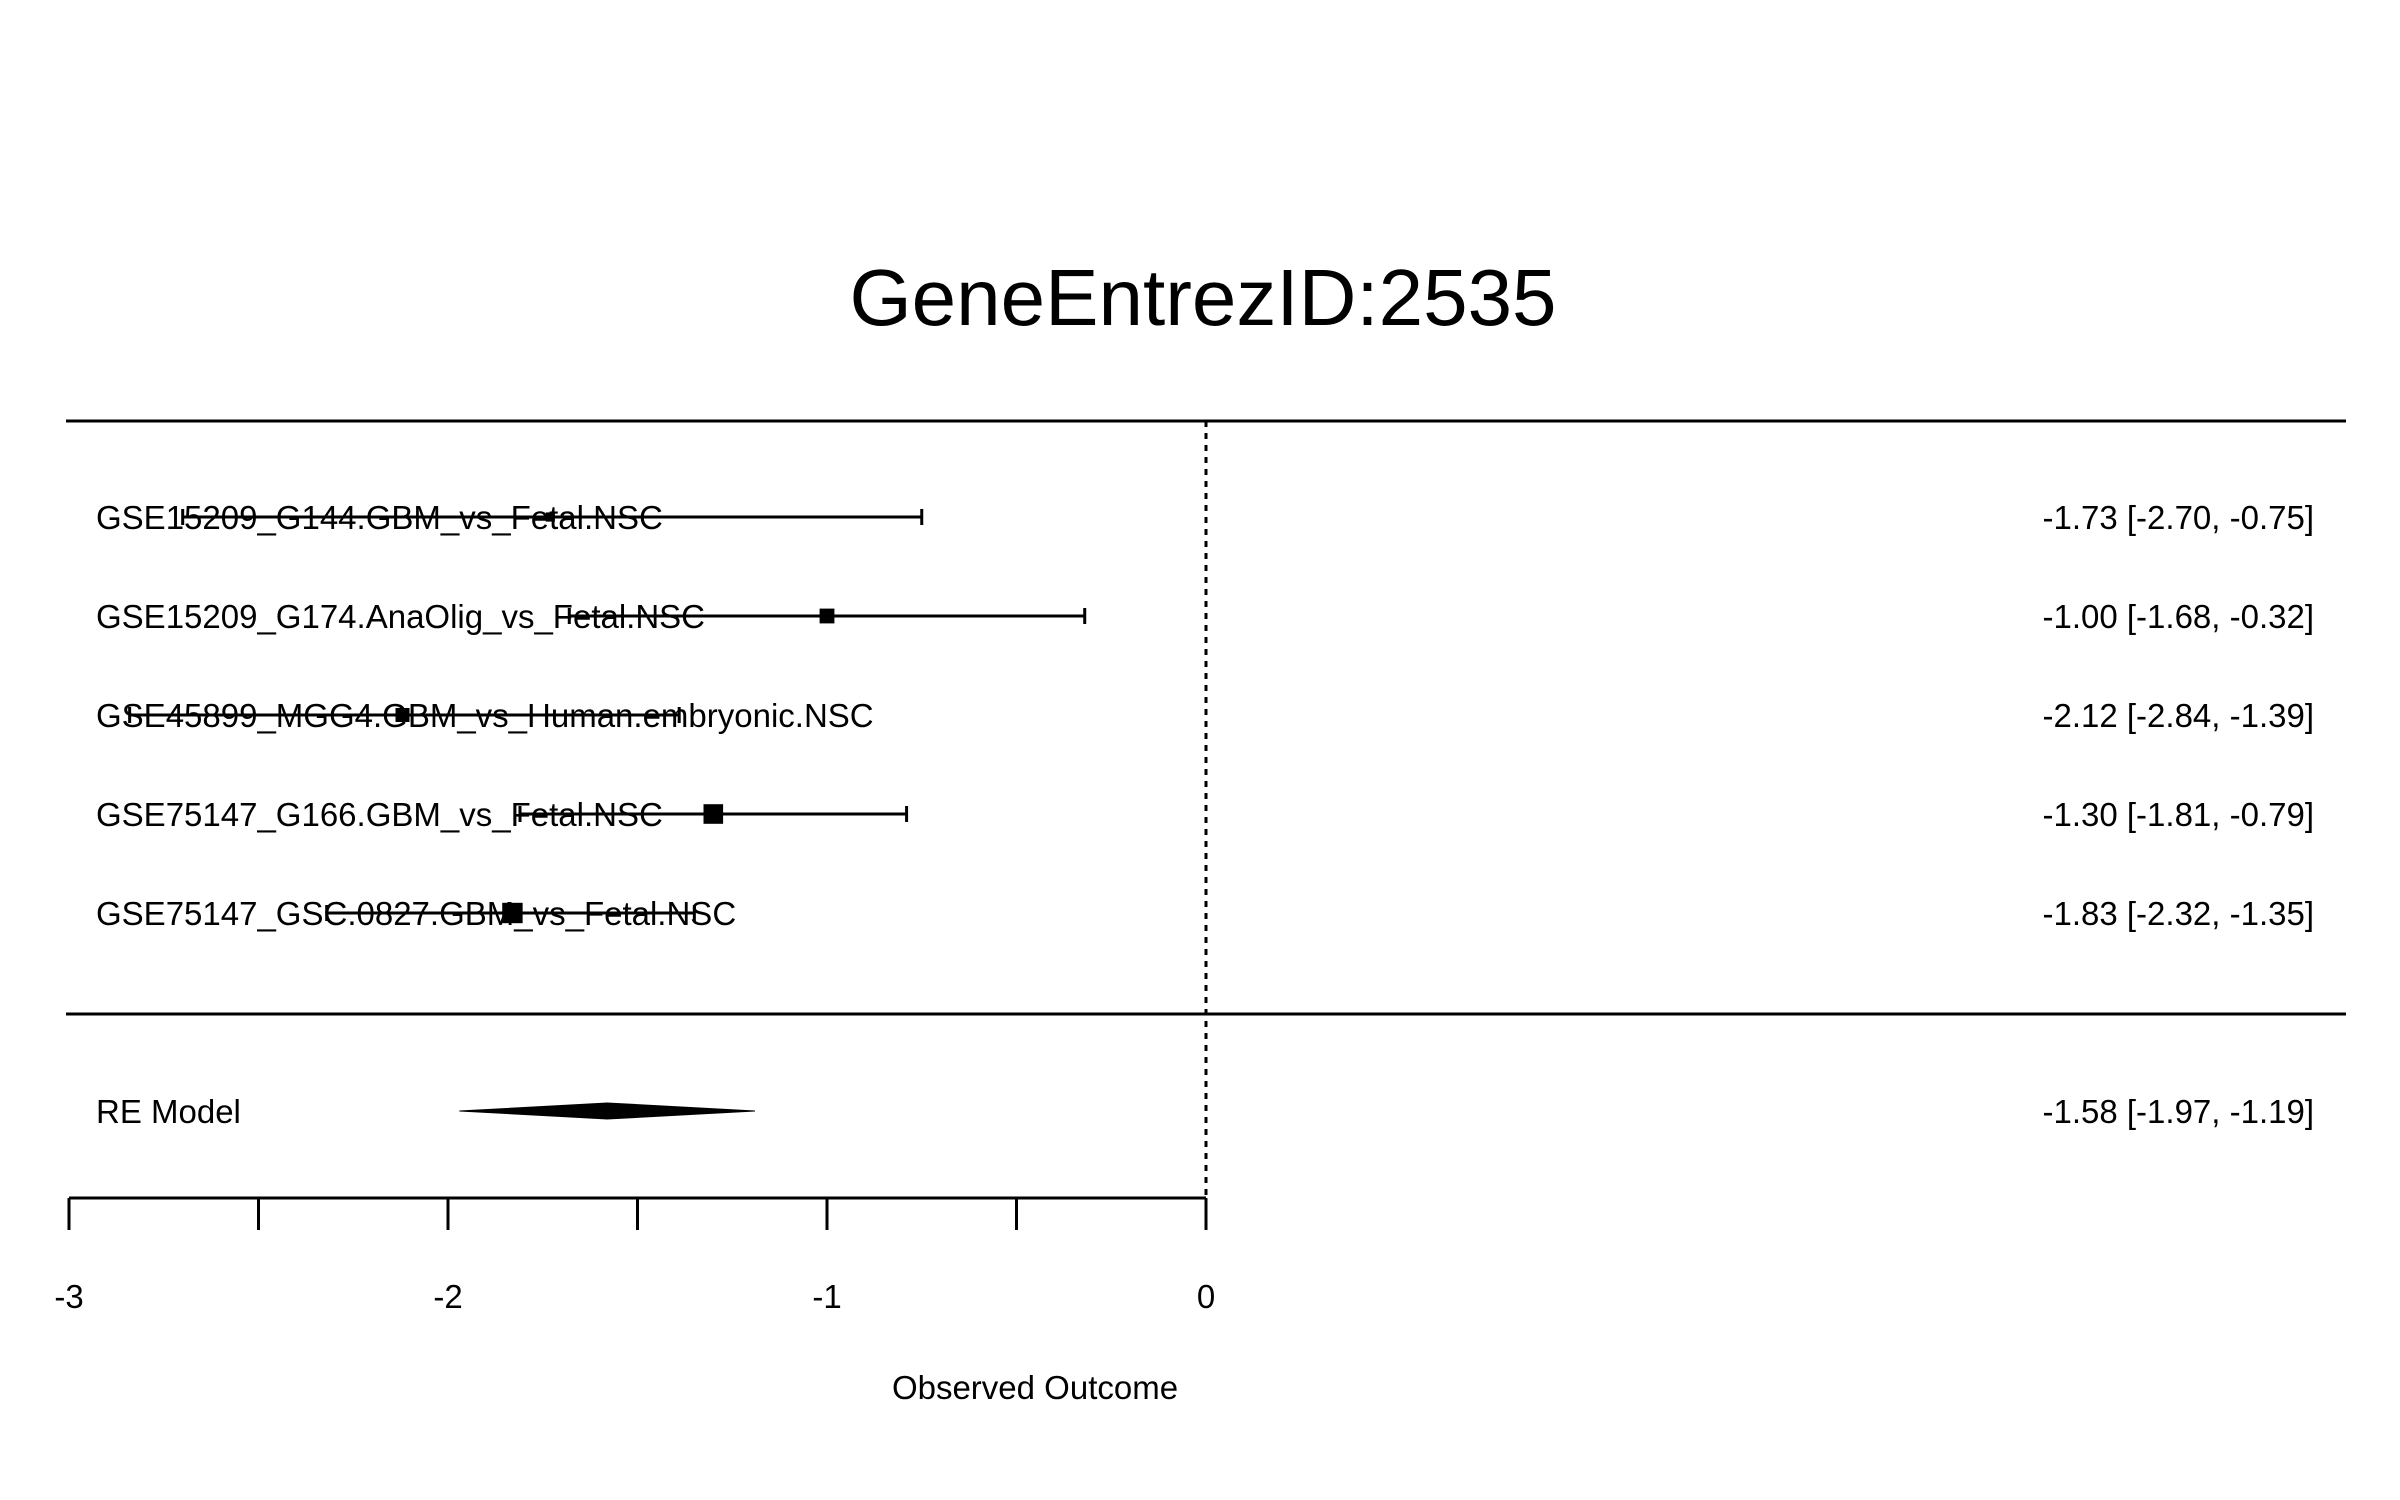  I want to click on effect-text: -1.00 [-1.68, -0.32], so click(2179, 616).